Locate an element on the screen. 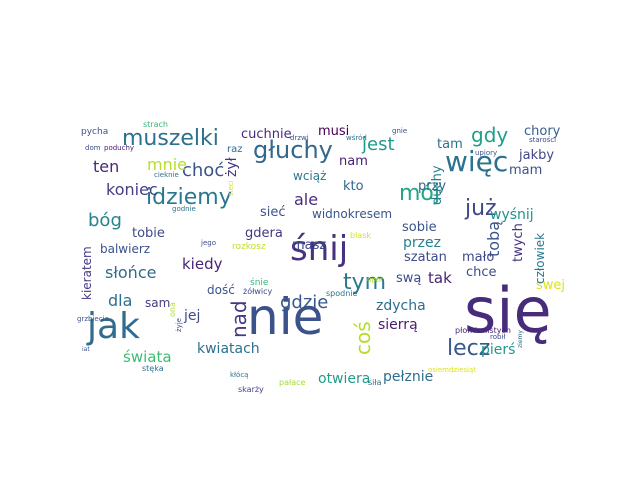 The height and width of the screenshot is (480, 640). word-70: żółwicy is located at coordinates (258, 291).